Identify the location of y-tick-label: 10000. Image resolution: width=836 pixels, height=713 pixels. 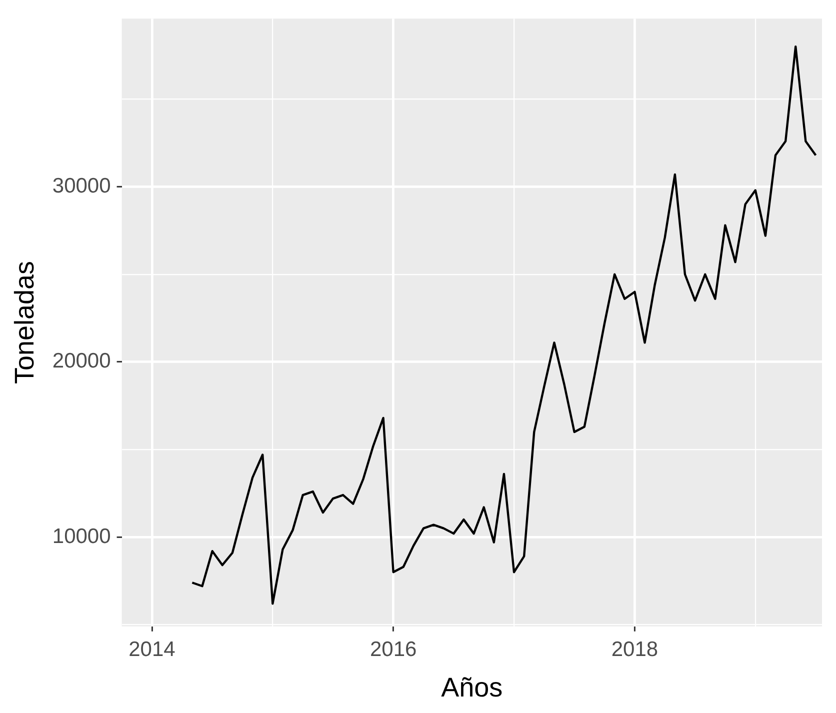
(81, 536).